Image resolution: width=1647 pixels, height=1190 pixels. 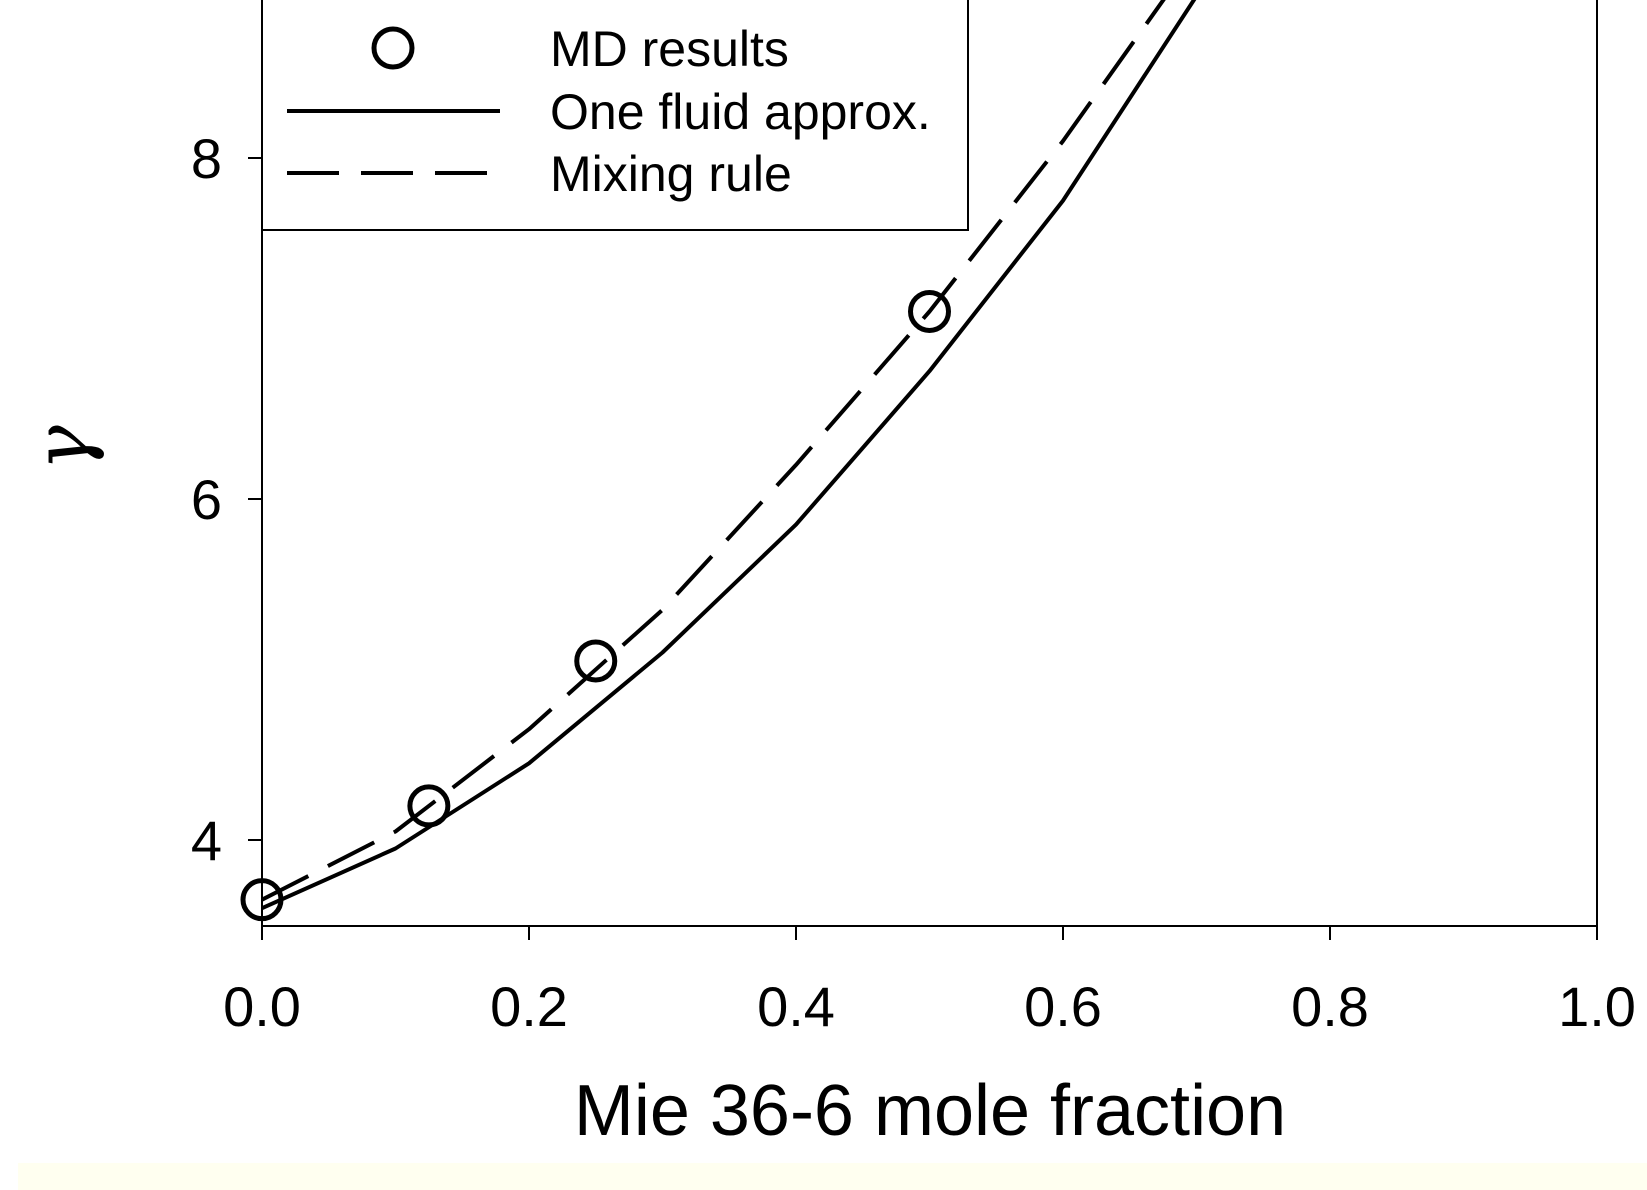 I want to click on y-tick-label: 6, so click(x=206, y=499).